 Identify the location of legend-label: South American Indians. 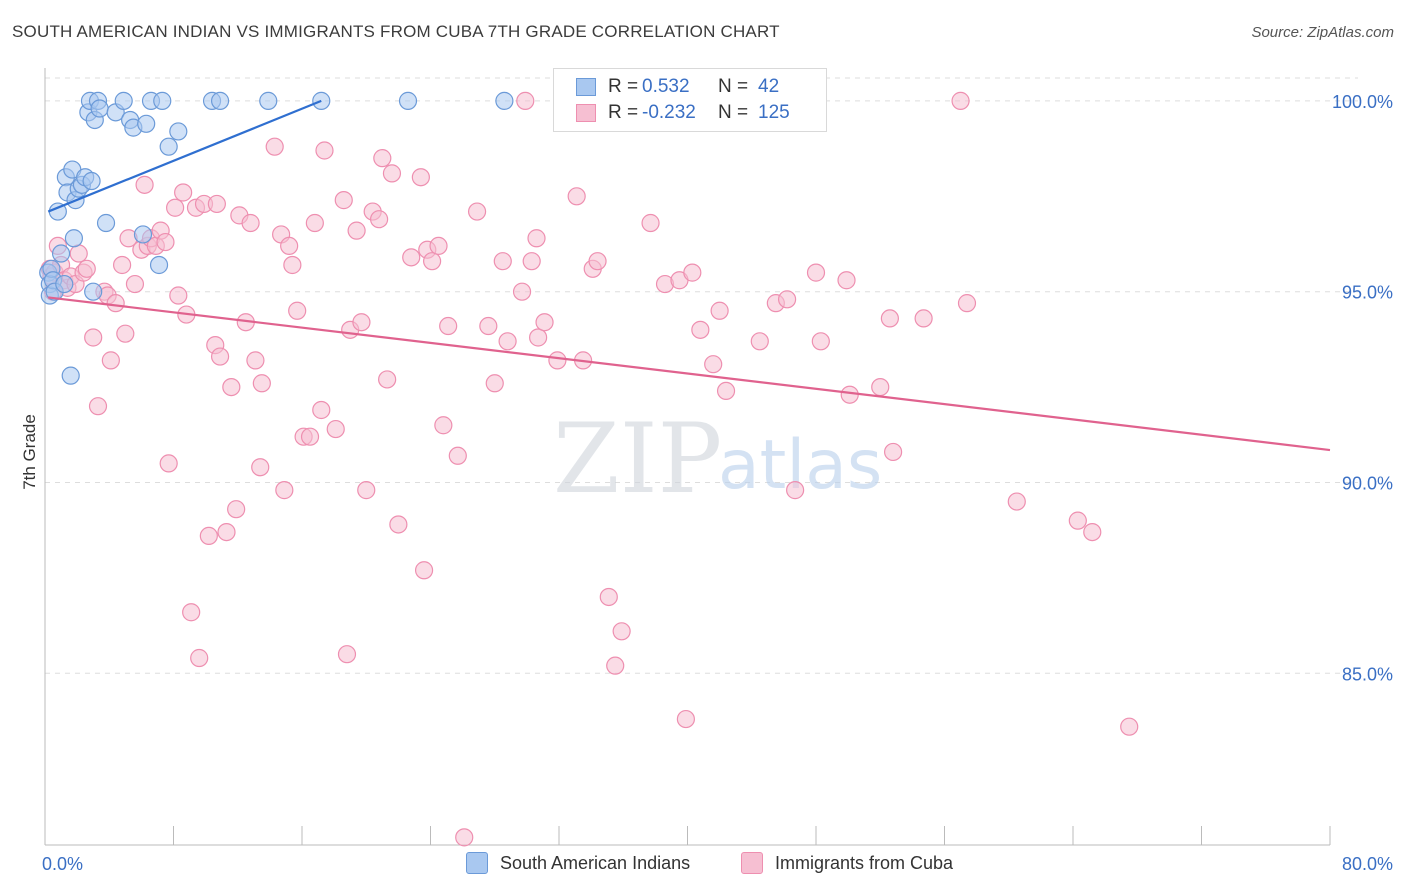
(595, 862).